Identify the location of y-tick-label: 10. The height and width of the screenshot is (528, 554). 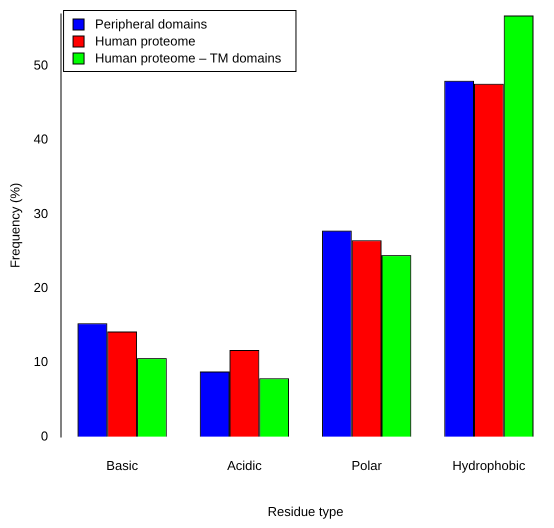
(41, 362).